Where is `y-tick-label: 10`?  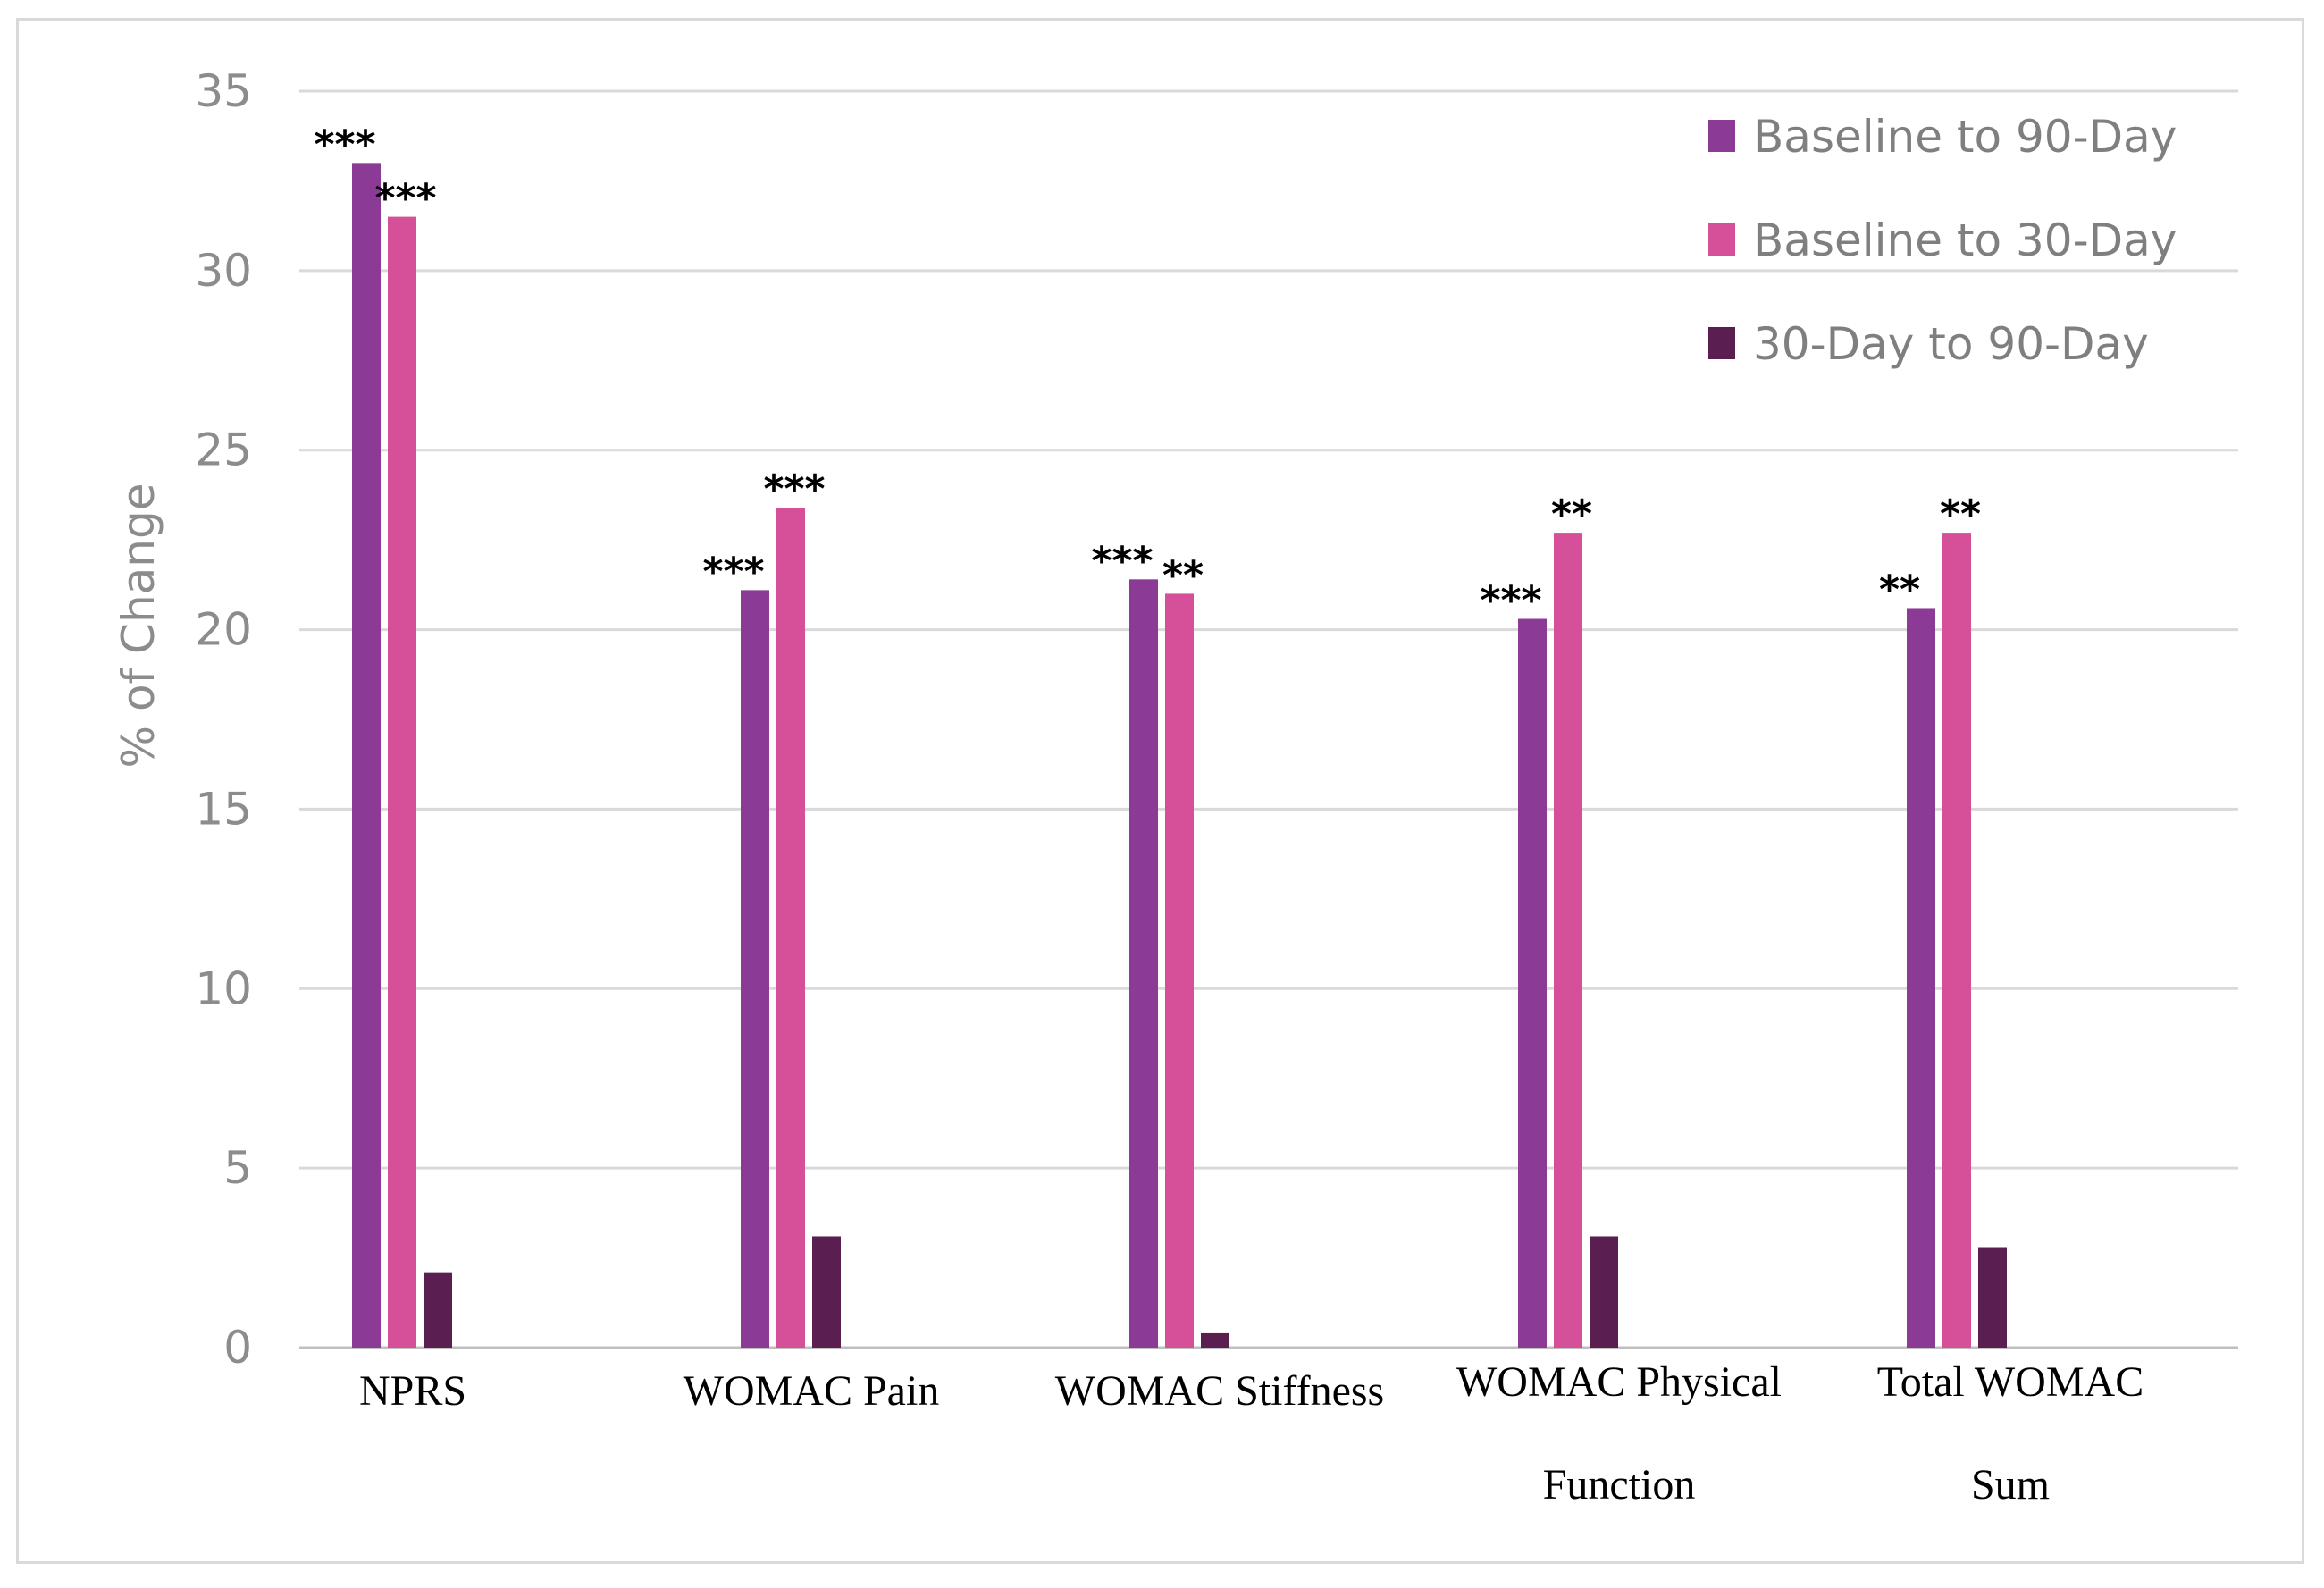
y-tick-label: 10 is located at coordinates (223, 988).